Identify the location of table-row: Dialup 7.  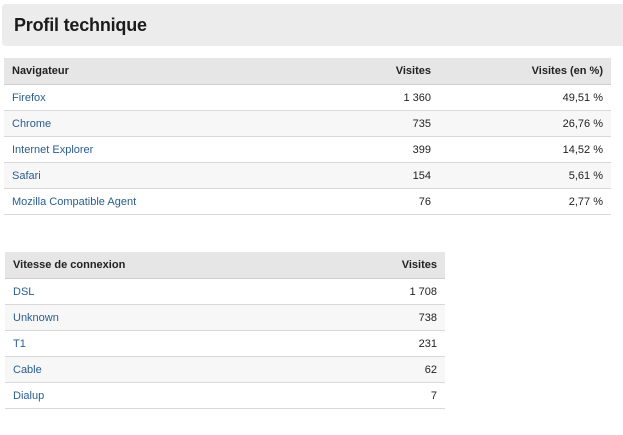
(225, 395).